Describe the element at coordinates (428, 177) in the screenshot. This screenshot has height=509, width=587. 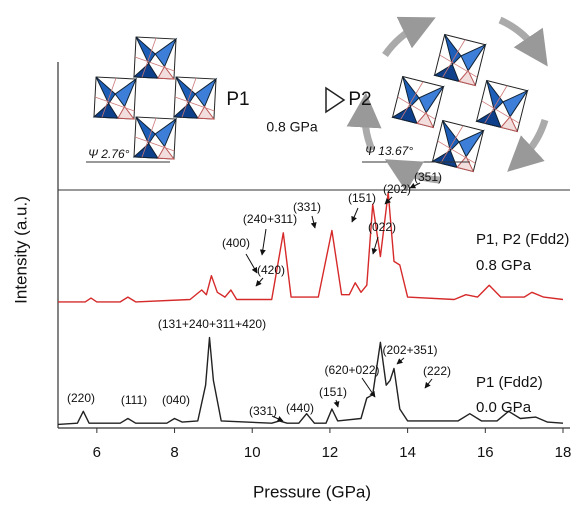
I see `peak-label: (351)` at that location.